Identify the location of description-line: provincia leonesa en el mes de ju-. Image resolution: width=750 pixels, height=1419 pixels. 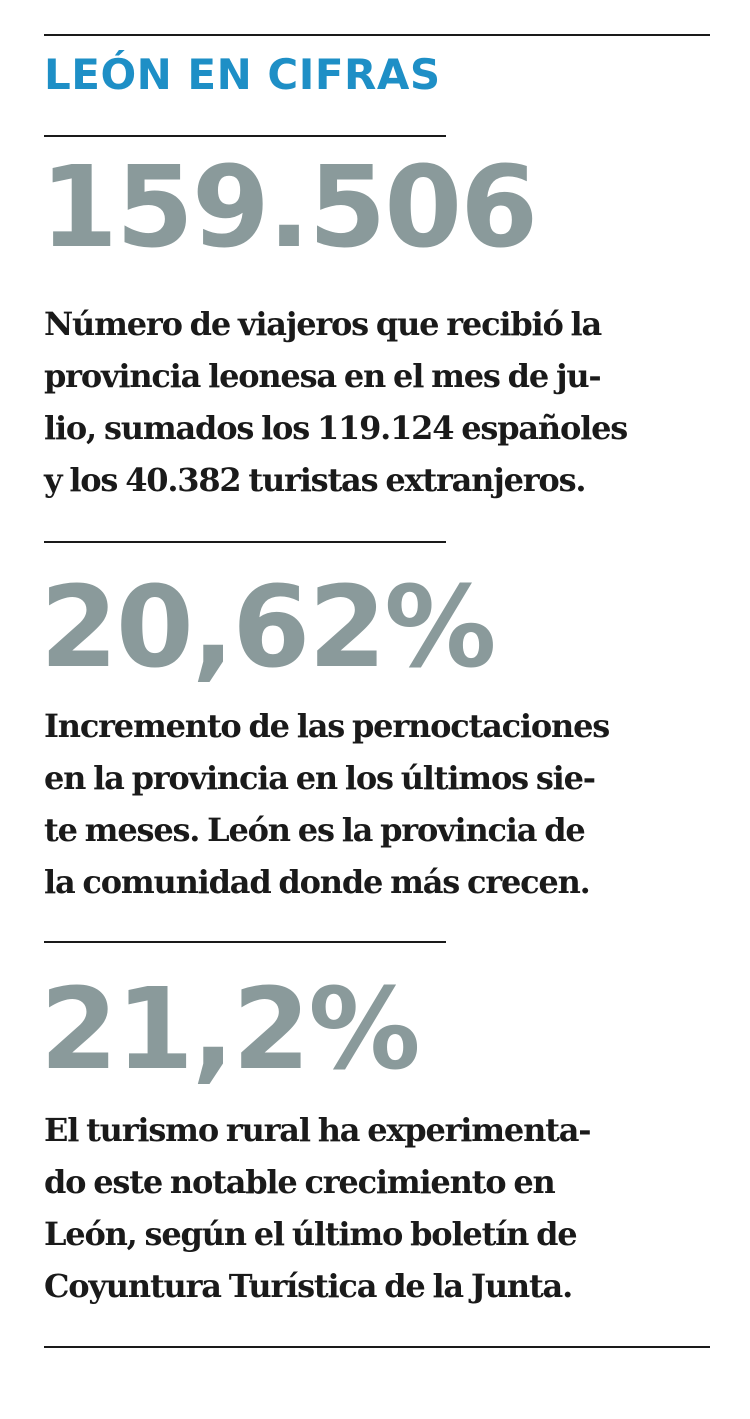
(323, 376).